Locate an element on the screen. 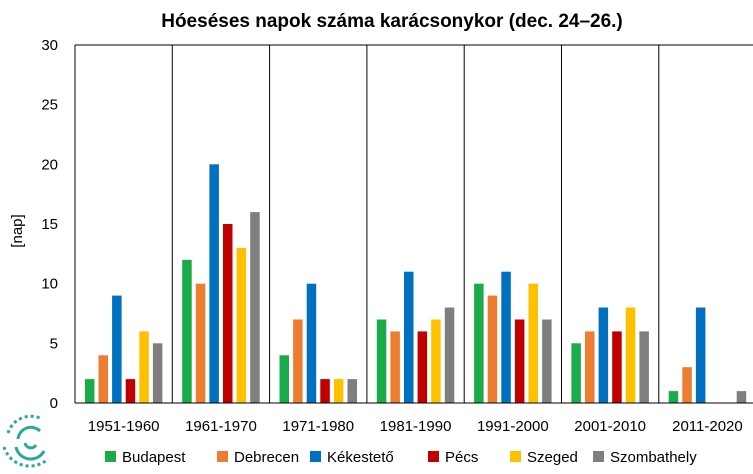  y-tick-label: 30 is located at coordinates (49, 45).